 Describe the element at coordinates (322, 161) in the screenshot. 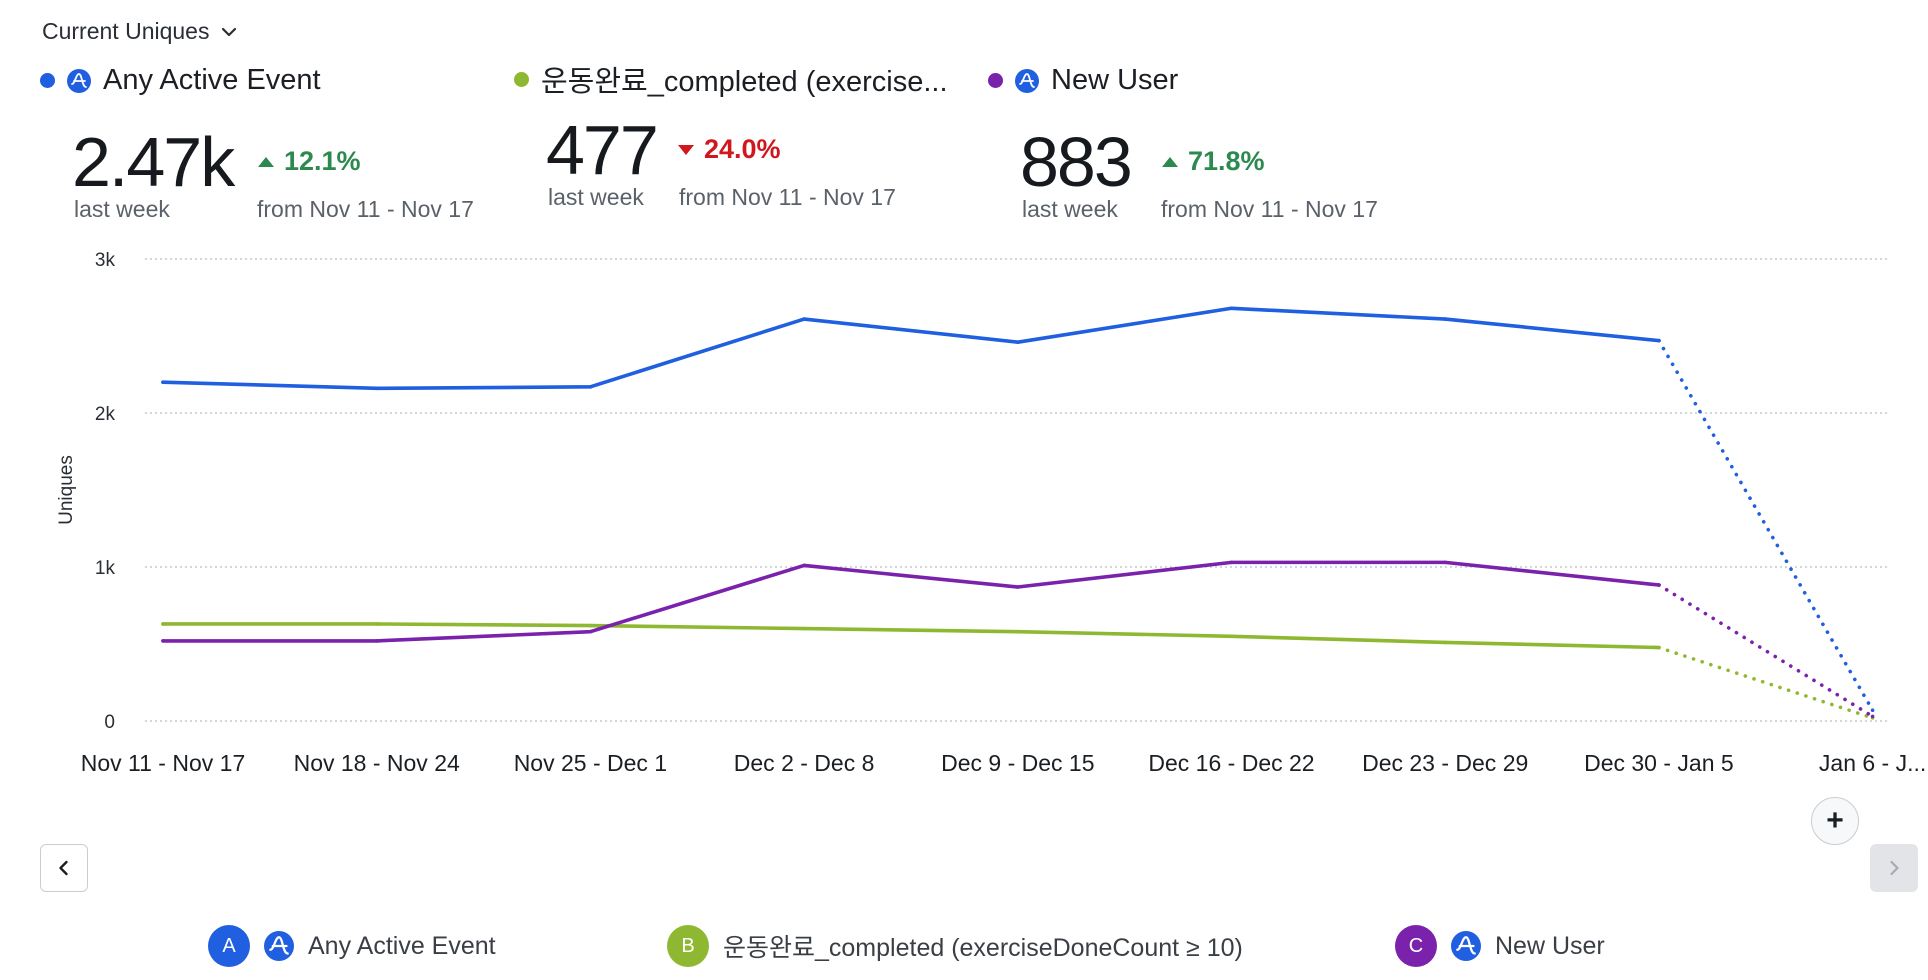

I see `summary-delta-value: 12.1%` at that location.